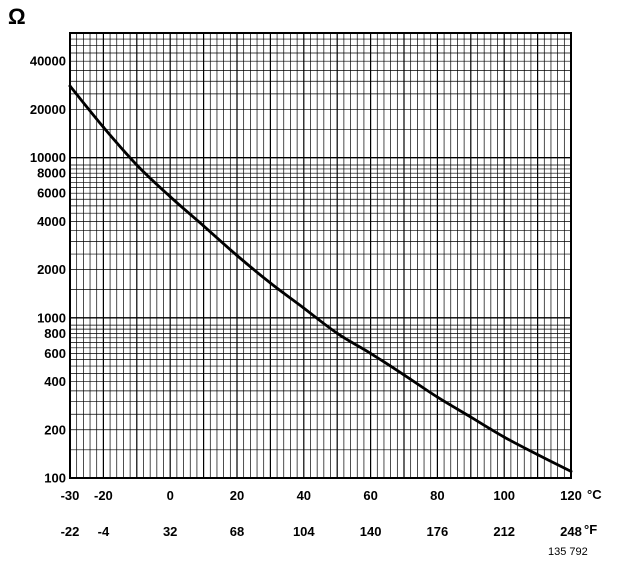 The width and height of the screenshot is (624, 566). I want to click on x-tick-label-celsius: 0, so click(170, 495).